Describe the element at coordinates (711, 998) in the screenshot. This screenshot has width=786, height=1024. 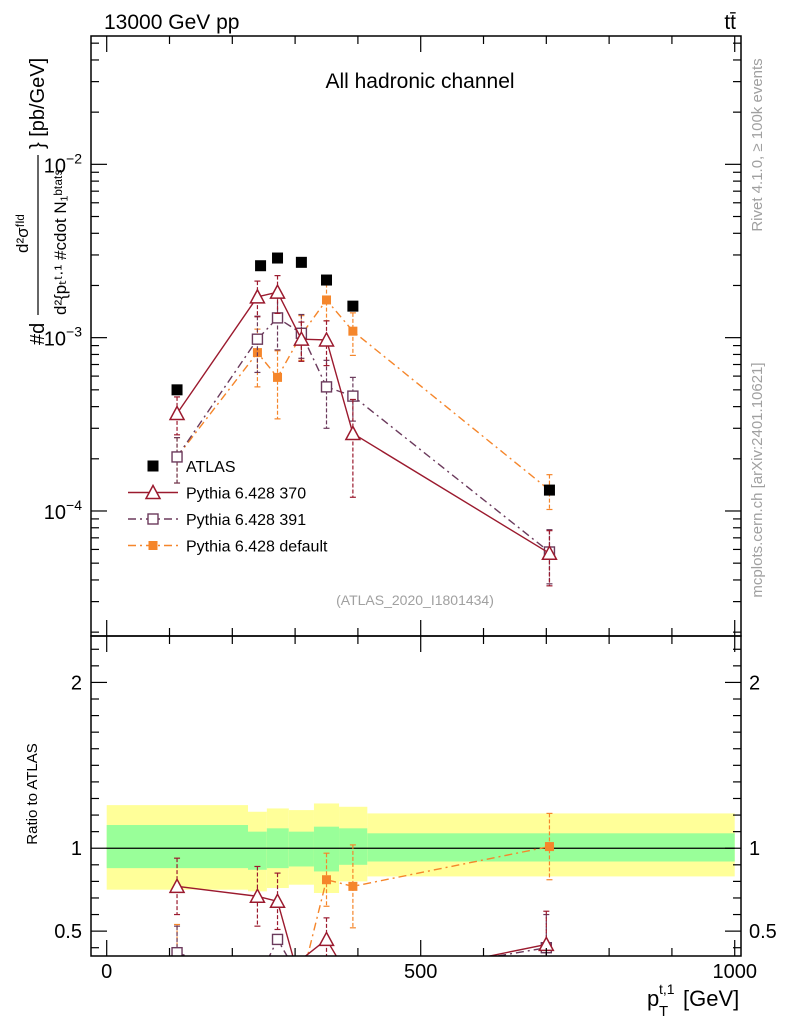
I see `x-label-unit: [GeV]` at that location.